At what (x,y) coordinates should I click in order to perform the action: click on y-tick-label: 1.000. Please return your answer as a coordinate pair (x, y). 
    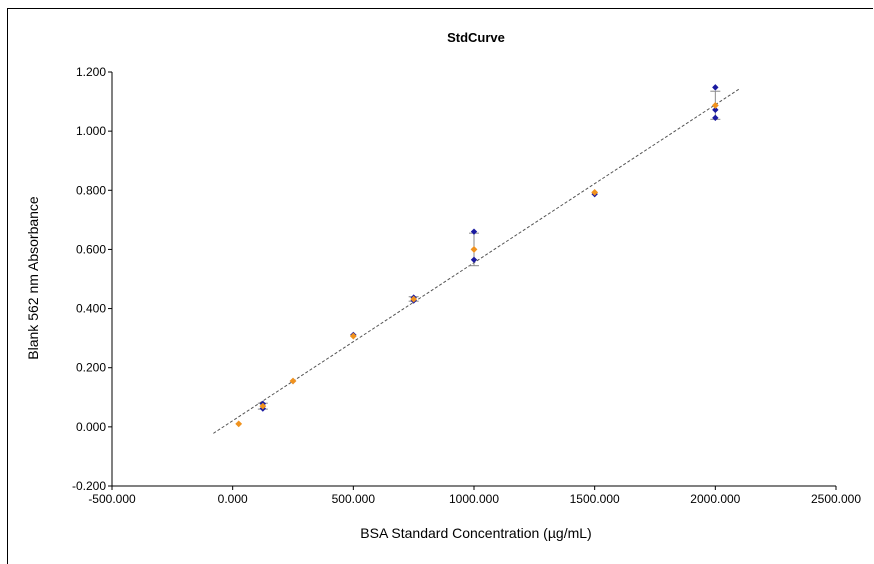
    Looking at the image, I should click on (91, 131).